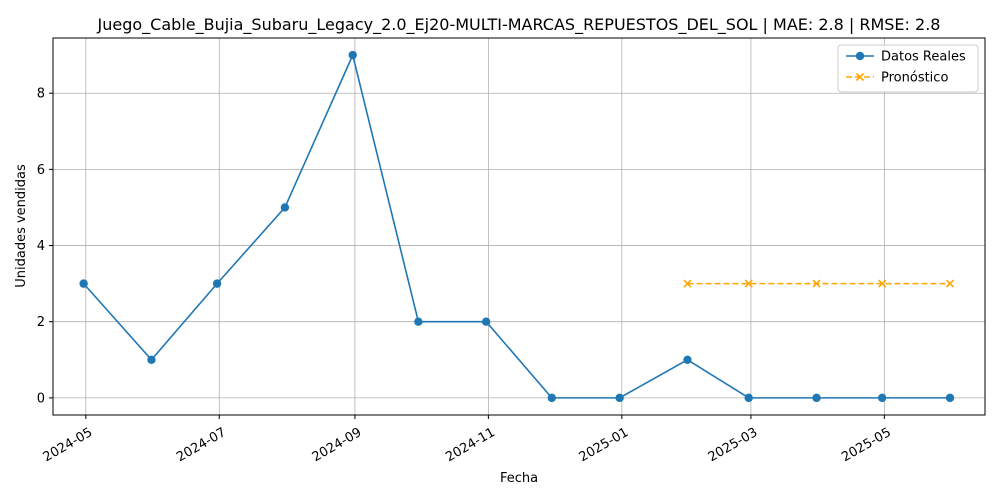  Describe the element at coordinates (519, 478) in the screenshot. I see `x-axis-label: Fecha` at that location.